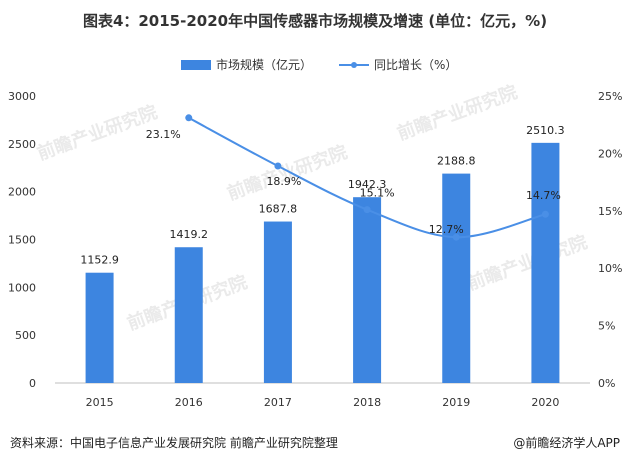  I want to click on bar-value-label: 2188.8, so click(456, 161).